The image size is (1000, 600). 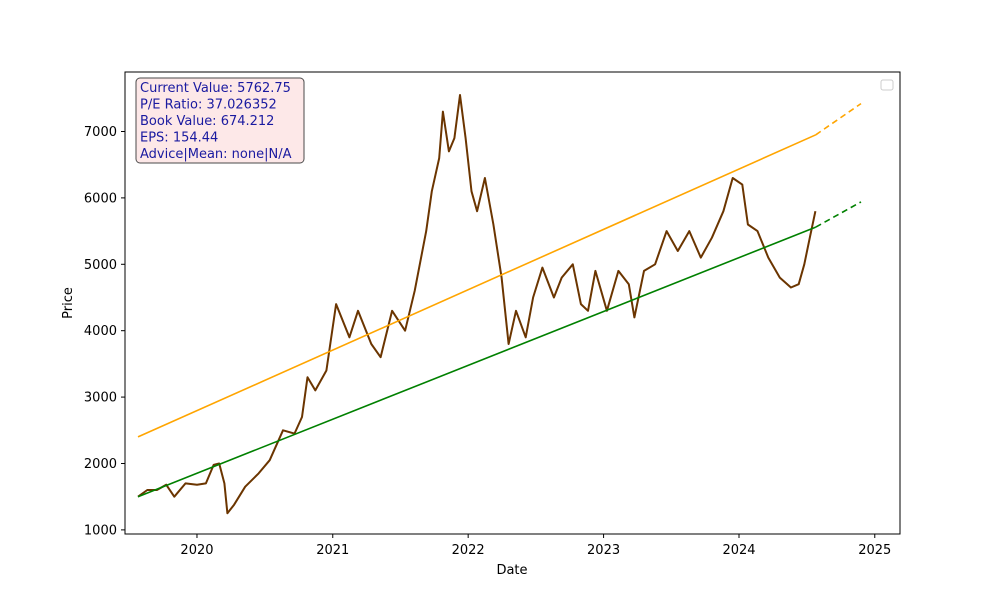 What do you see at coordinates (179, 138) in the screenshot?
I see `info-eps: EPS: 154.44` at bounding box center [179, 138].